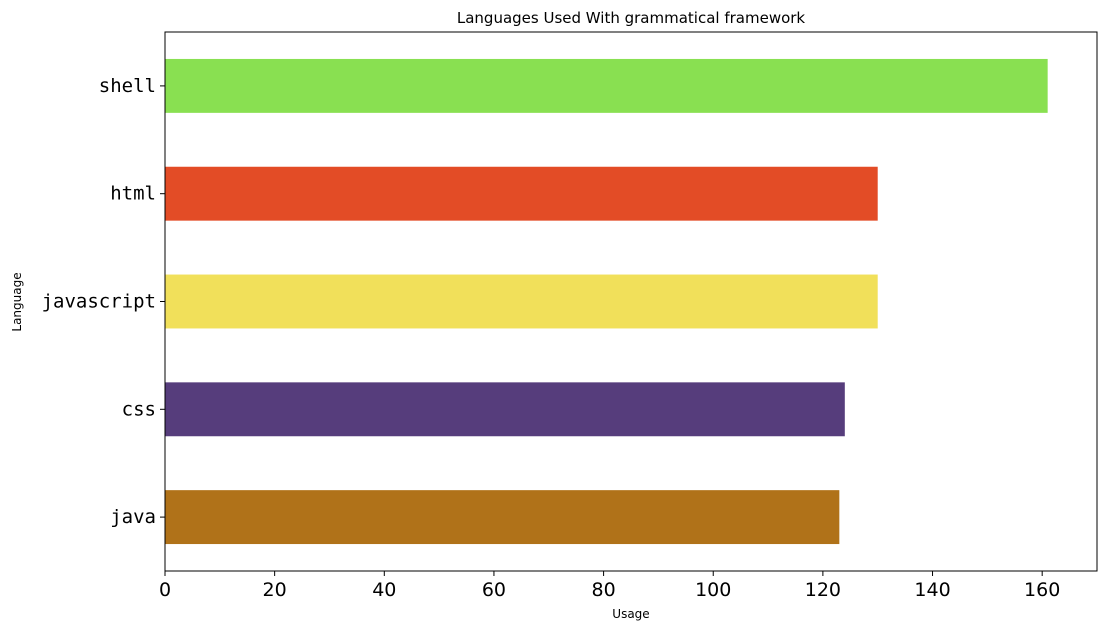 Image resolution: width=1105 pixels, height=630 pixels. What do you see at coordinates (1042, 590) in the screenshot?
I see `x-tick-label: 160` at bounding box center [1042, 590].